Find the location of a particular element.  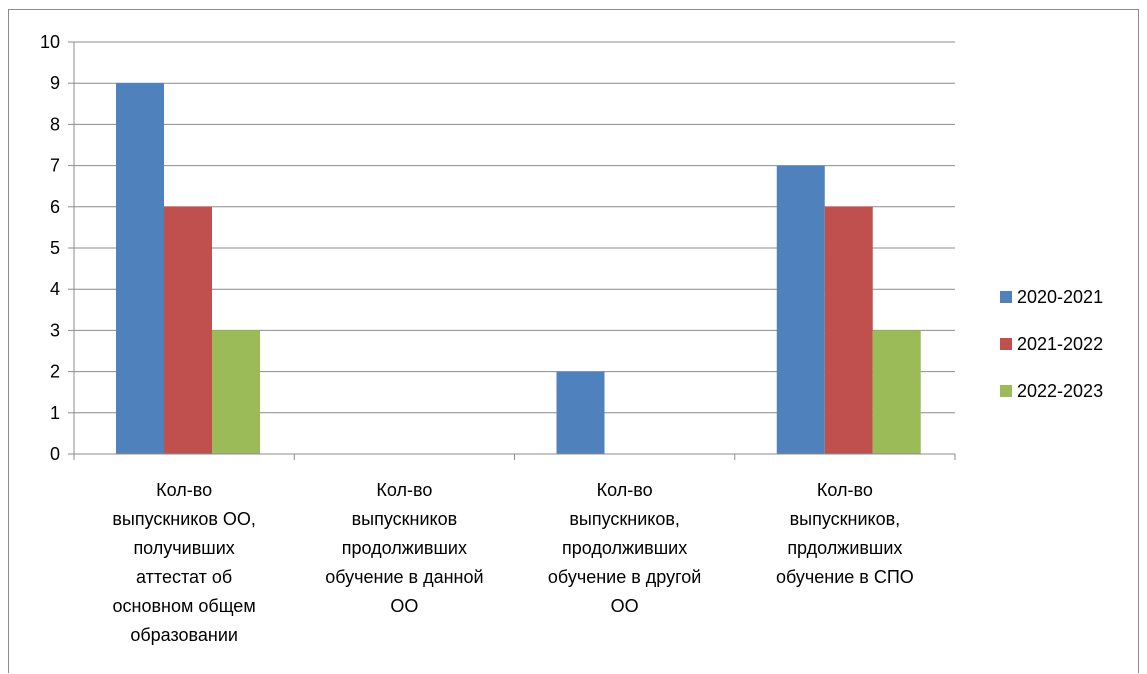

y-axis-tick-labels: 0 1 2 3 4 5 6 7 8 9 10 is located at coordinates (50, 248).